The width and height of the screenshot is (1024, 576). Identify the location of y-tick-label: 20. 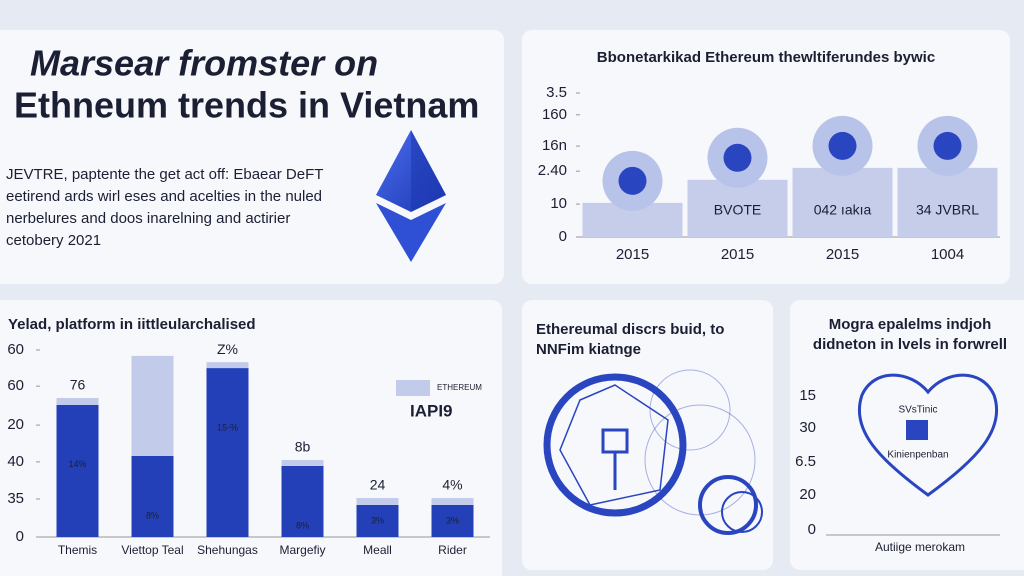
(15, 424).